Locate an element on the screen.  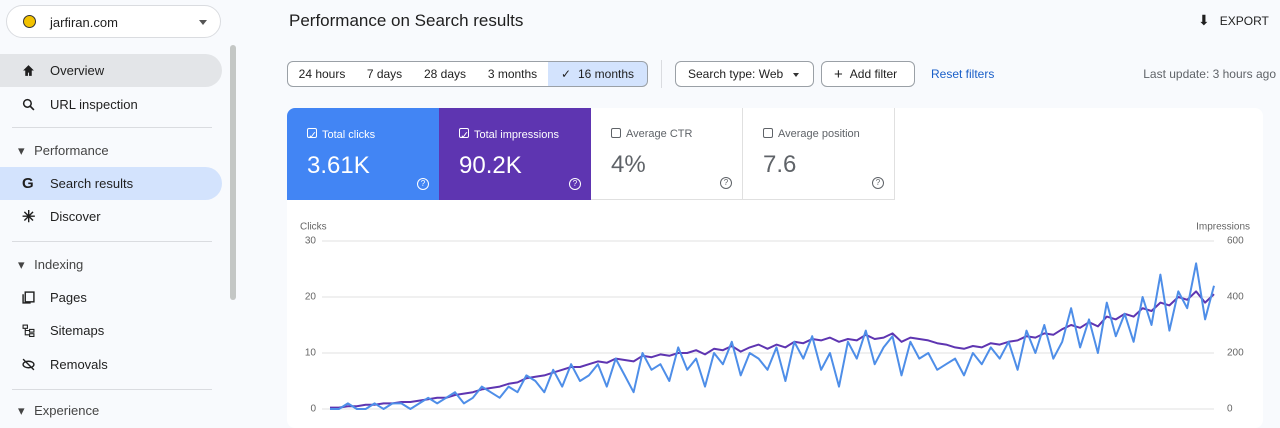
metric-value: 7.6 is located at coordinates (780, 164).